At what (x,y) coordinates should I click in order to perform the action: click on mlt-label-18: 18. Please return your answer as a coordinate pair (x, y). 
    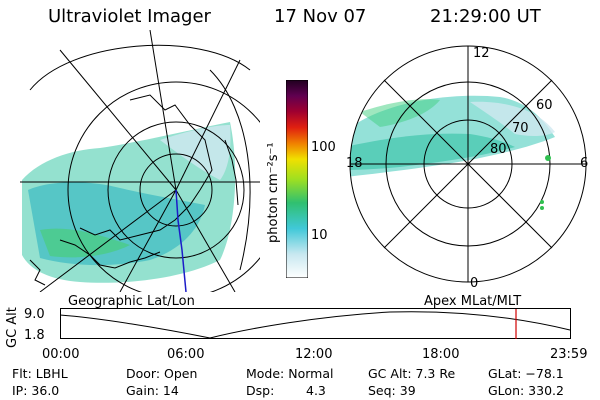
    Looking at the image, I should click on (354, 163).